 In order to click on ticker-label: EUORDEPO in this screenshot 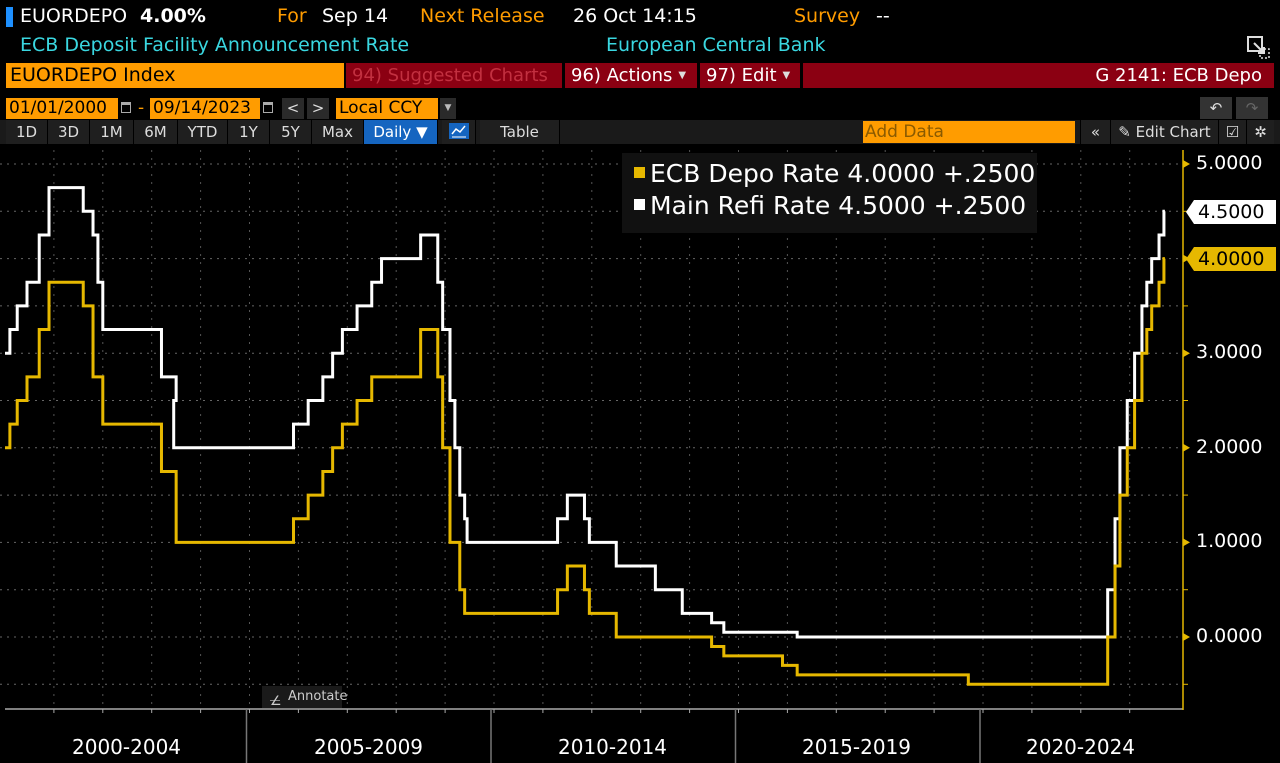, I will do `click(74, 16)`.